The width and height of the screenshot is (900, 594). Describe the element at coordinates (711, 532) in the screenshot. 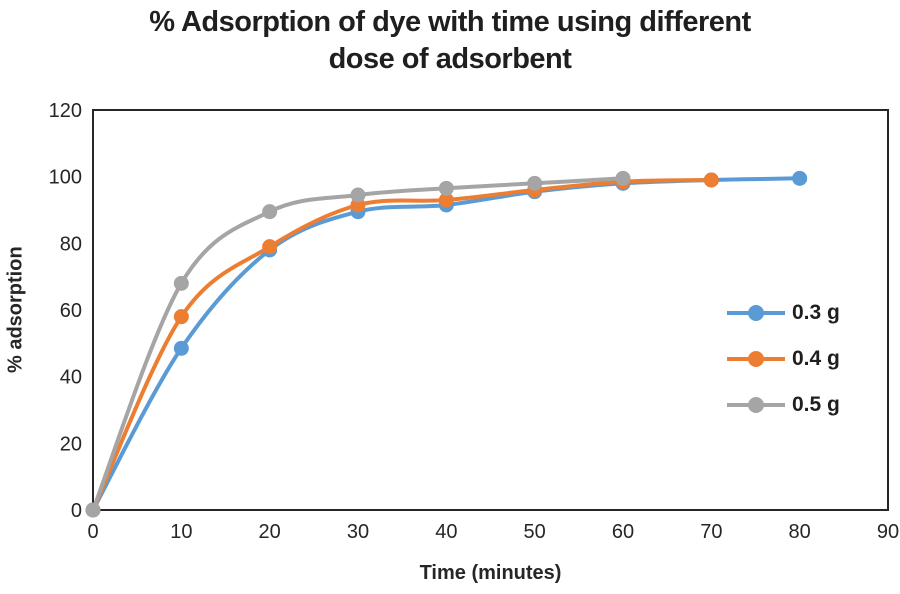

I see `x-tick-label: 70` at that location.